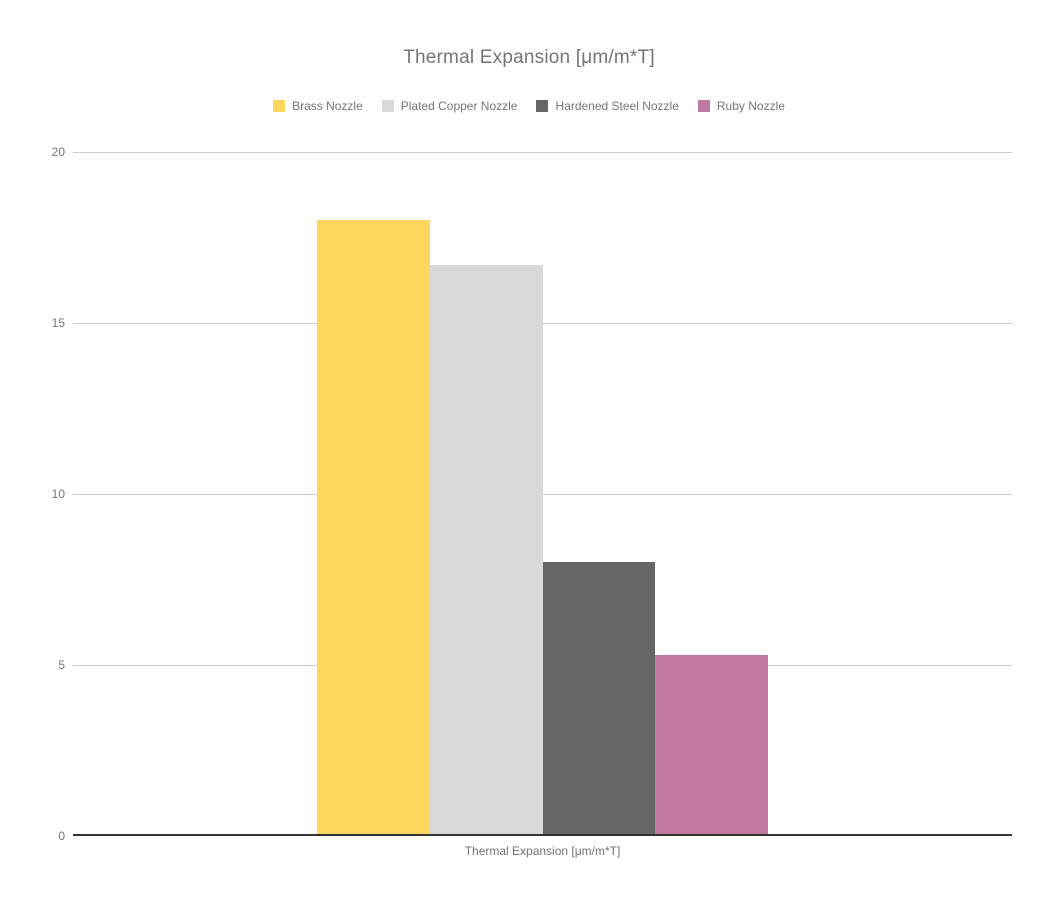 The height and width of the screenshot is (903, 1058). Describe the element at coordinates (61, 665) in the screenshot. I see `y-tick-label-5: 5` at that location.